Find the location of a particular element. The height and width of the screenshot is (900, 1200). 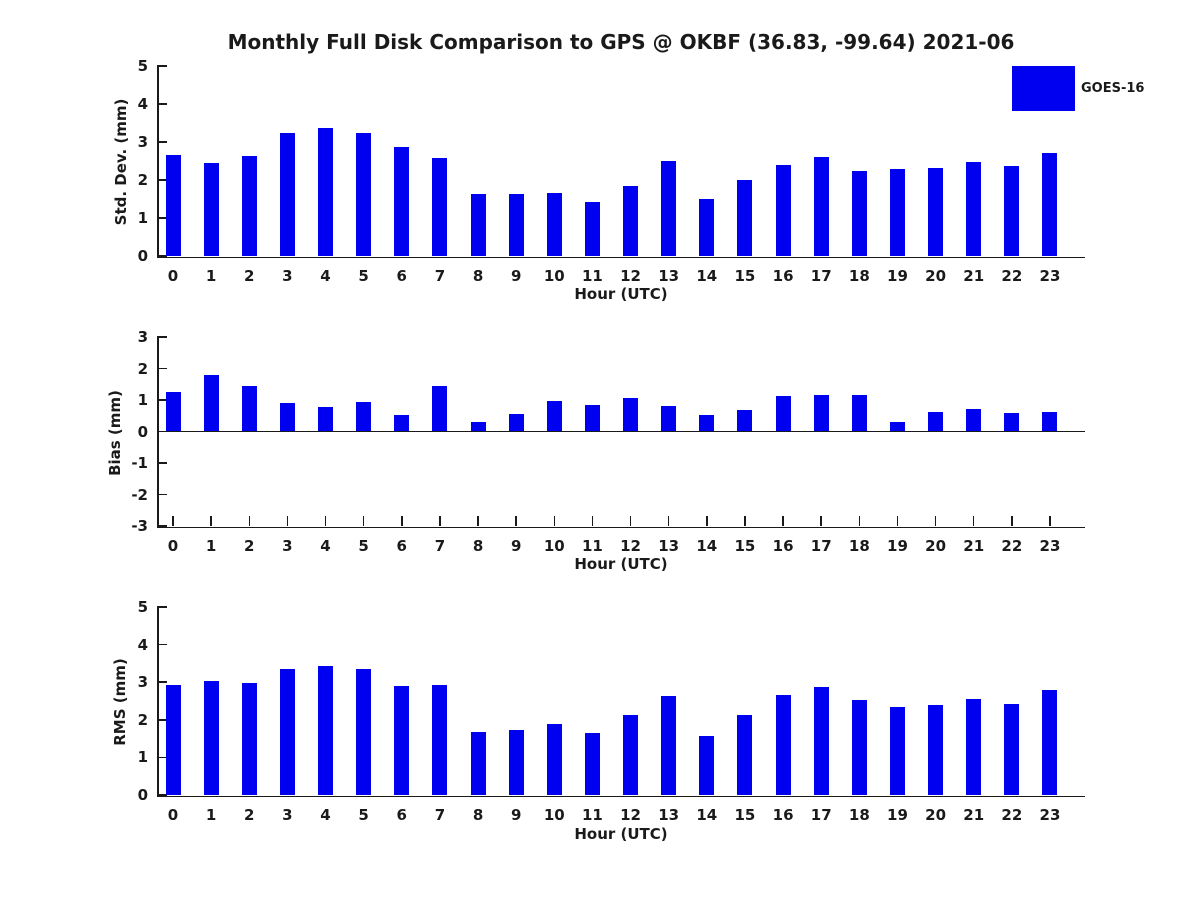

x-axis-spine is located at coordinates (621, 527).